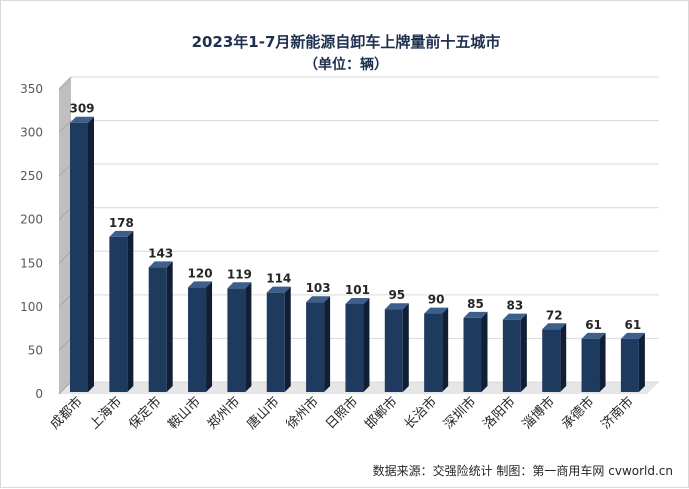 The height and width of the screenshot is (489, 689). Describe the element at coordinates (523, 470) in the screenshot. I see `source-note: 数据来源：交强险统计 制图：第一商用车网 cvworld.cn` at that location.